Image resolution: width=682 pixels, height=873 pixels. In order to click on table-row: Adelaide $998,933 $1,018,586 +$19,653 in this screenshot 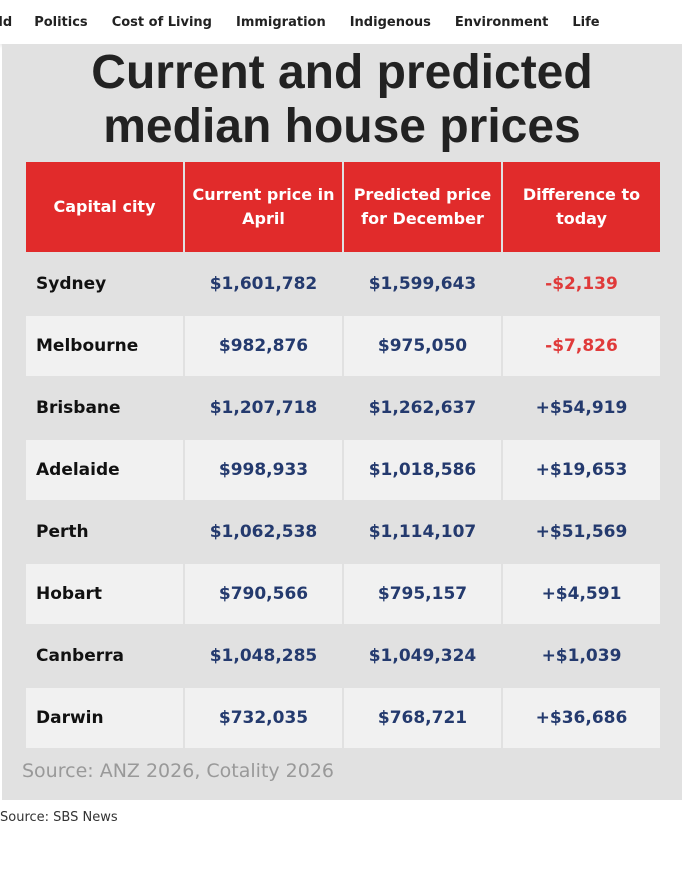, I will do `click(343, 470)`.